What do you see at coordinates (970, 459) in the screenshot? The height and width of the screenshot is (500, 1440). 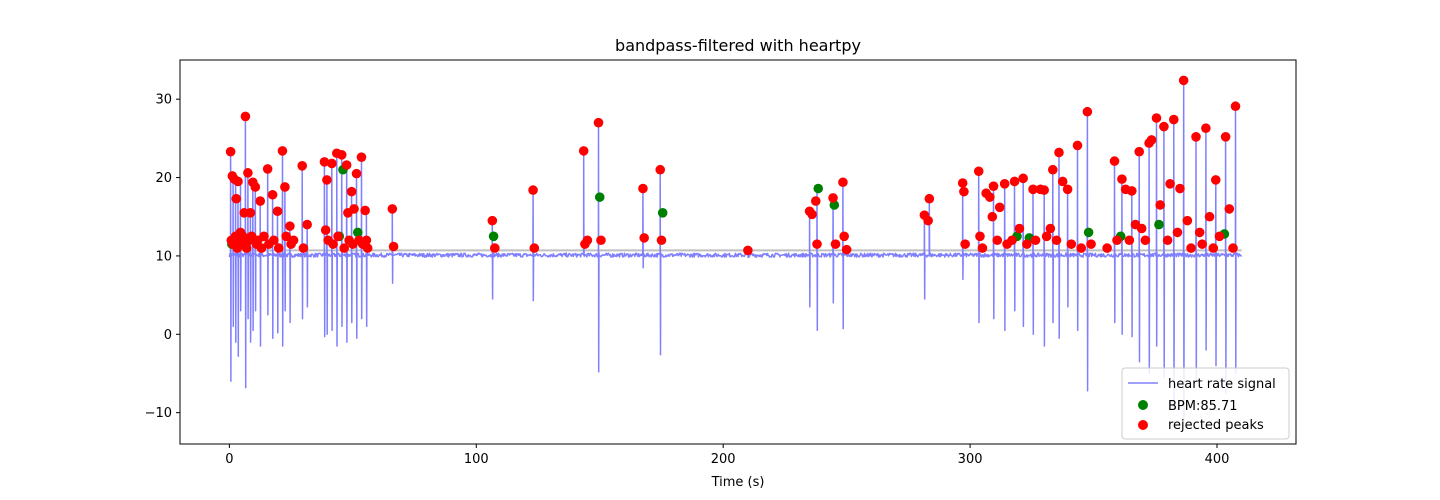 I see `x-tick-label: 300` at bounding box center [970, 459].